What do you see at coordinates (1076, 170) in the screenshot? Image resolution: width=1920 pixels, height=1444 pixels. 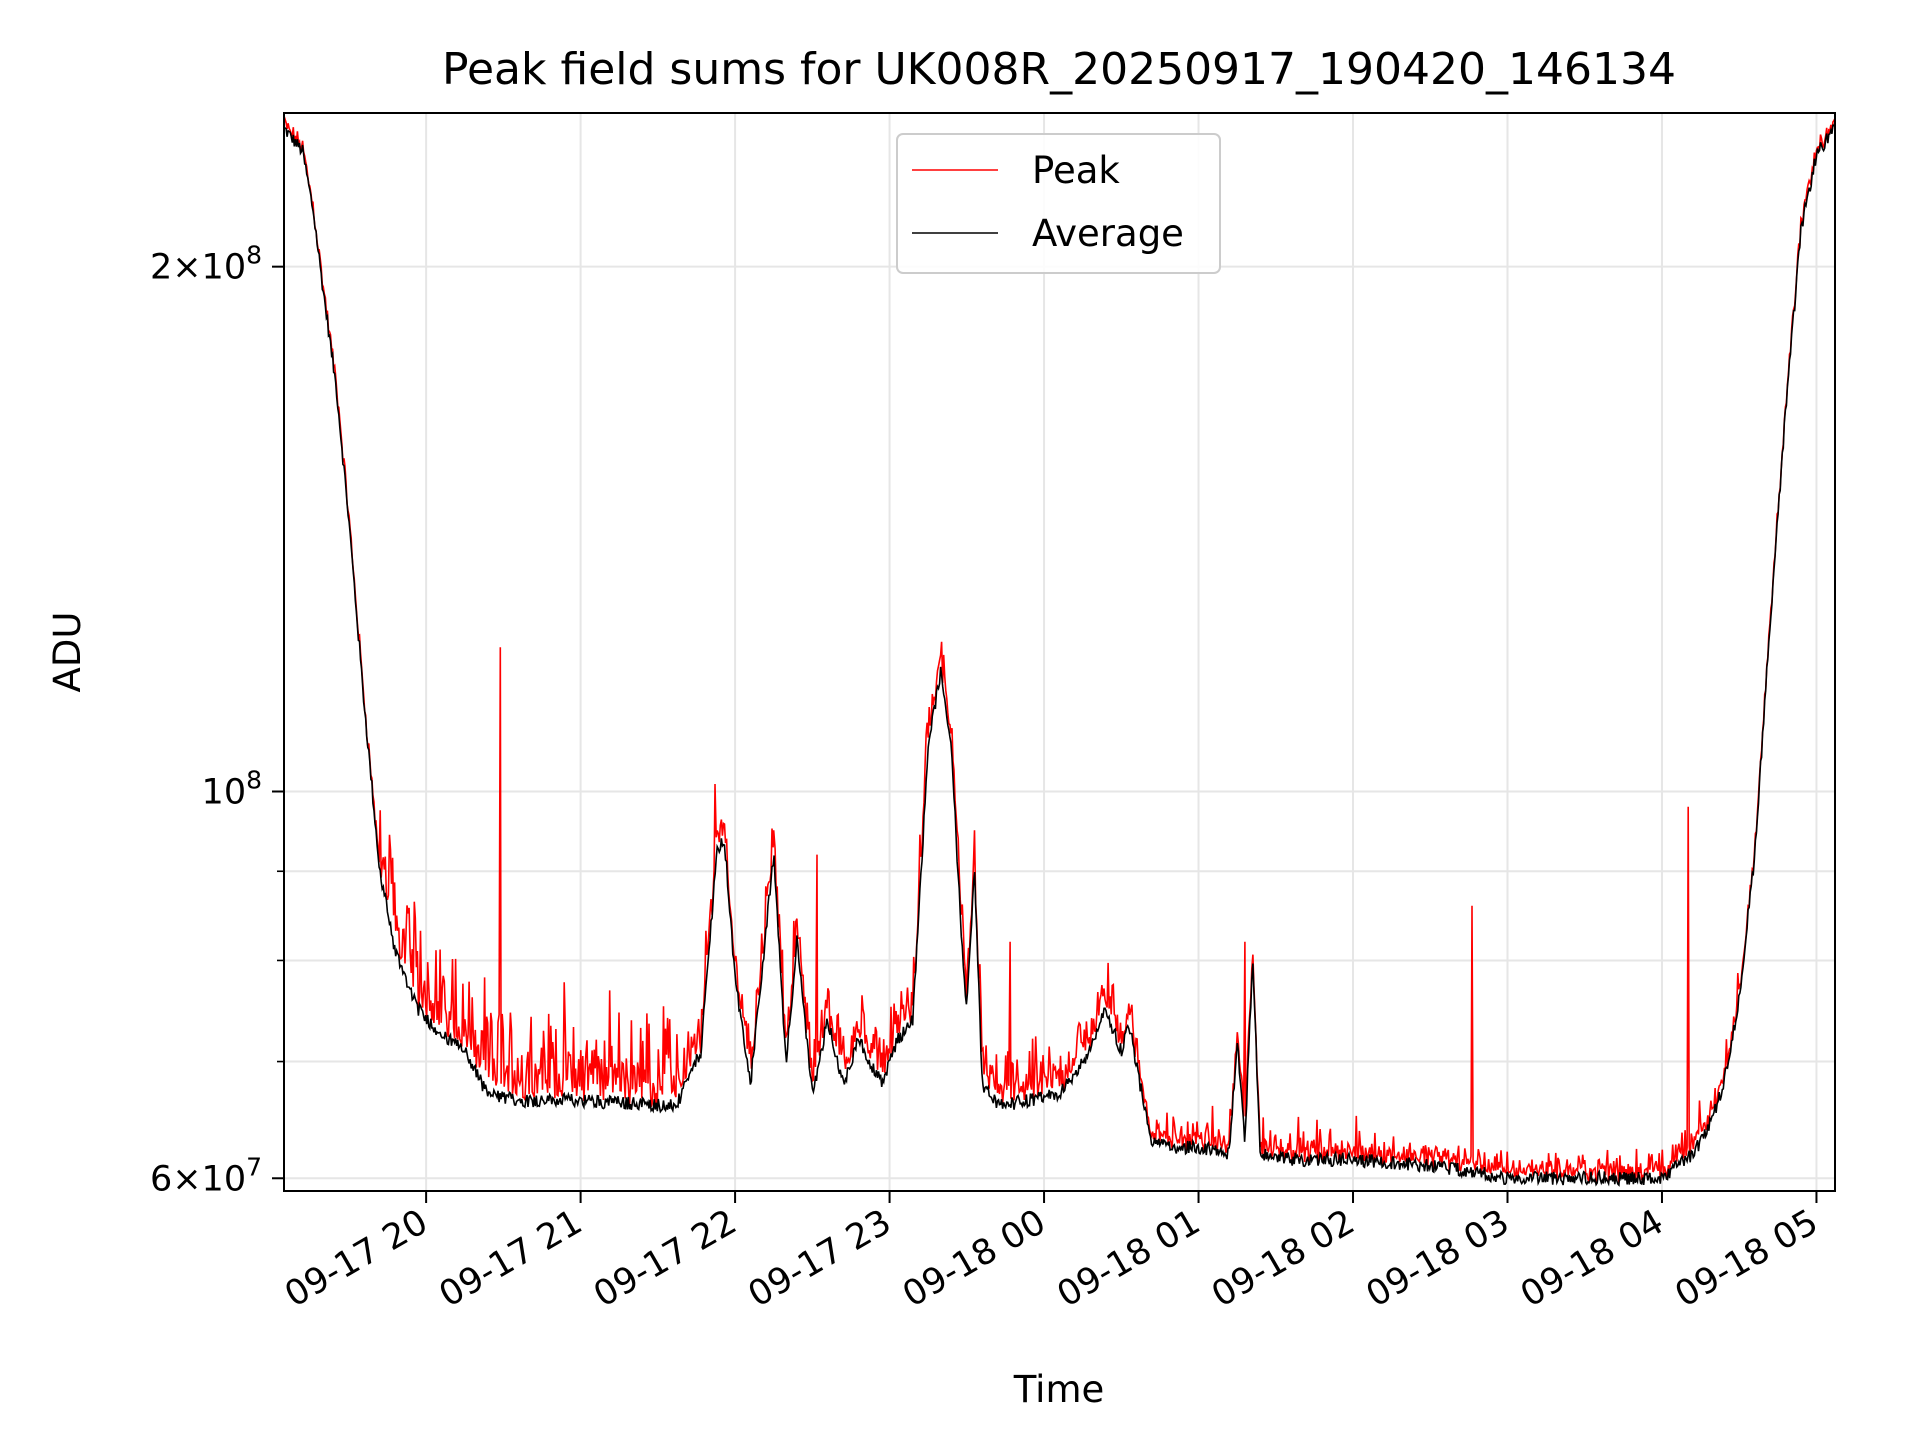 I see `legend-peak-label: Peak` at bounding box center [1076, 170].